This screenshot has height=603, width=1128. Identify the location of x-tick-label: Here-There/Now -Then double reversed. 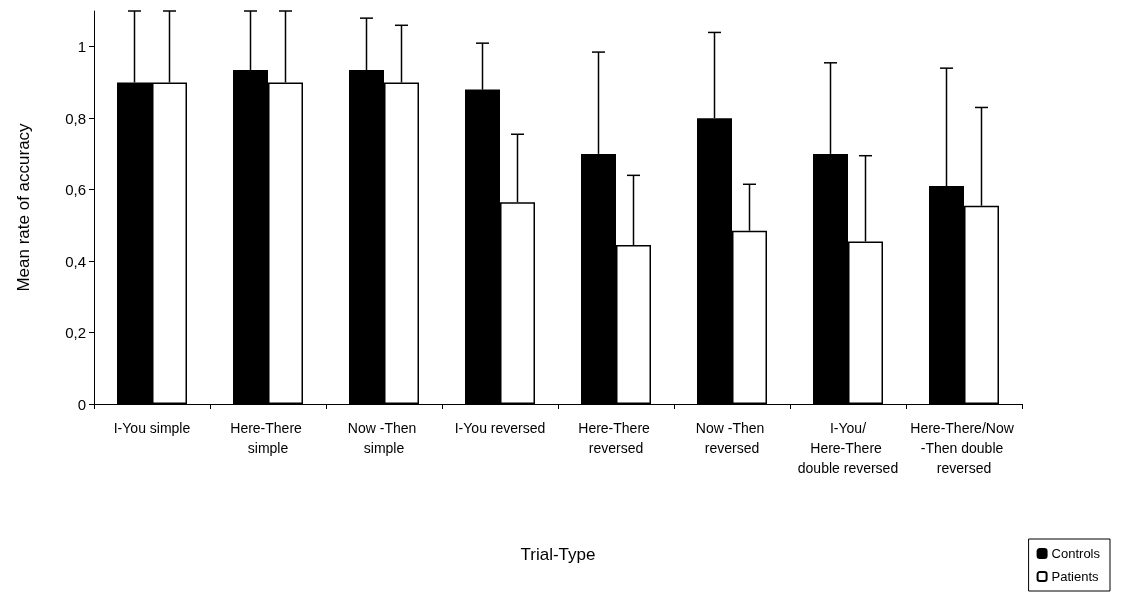
(964, 448).